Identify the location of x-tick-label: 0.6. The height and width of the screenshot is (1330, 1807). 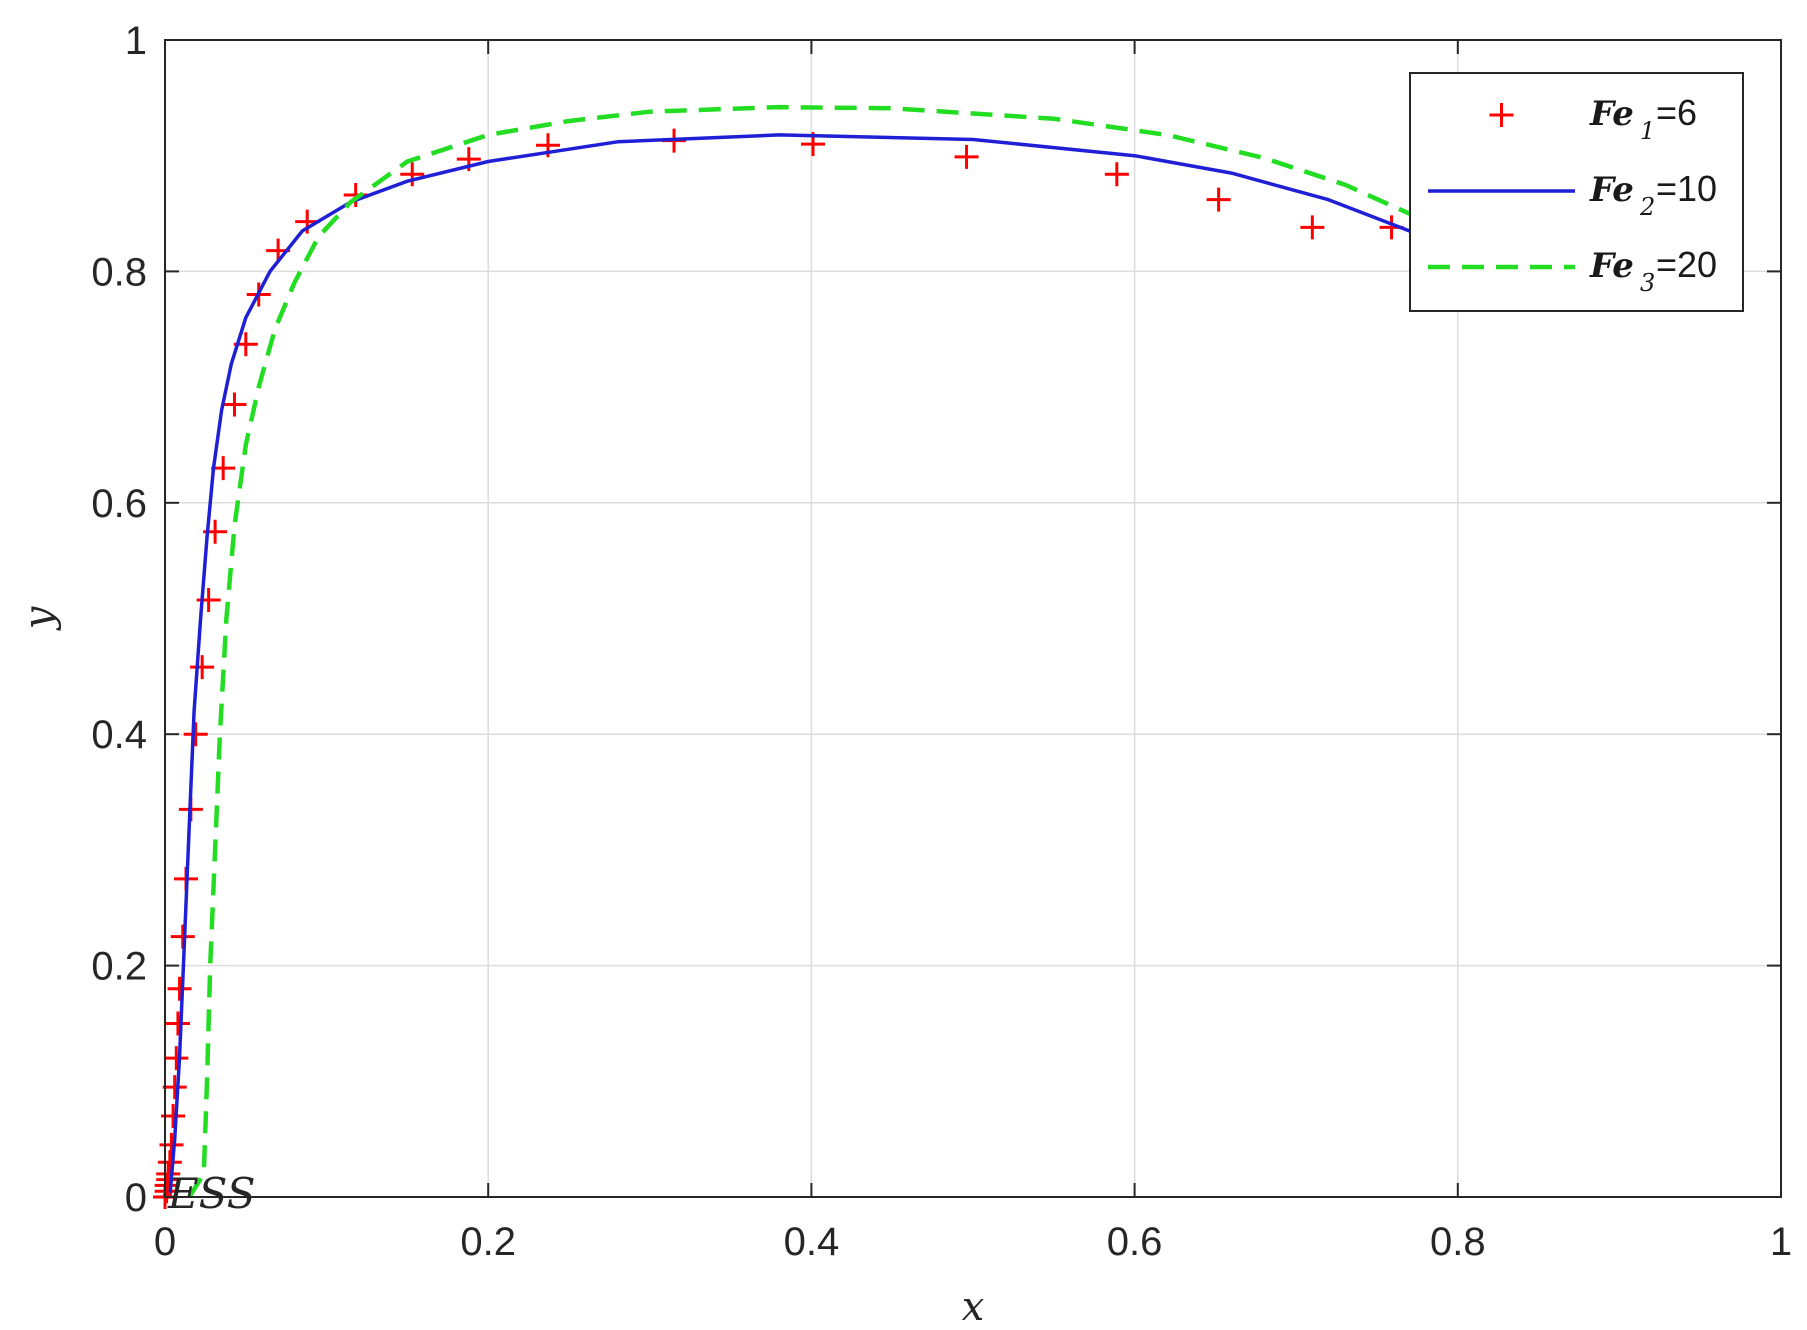
(1135, 1242).